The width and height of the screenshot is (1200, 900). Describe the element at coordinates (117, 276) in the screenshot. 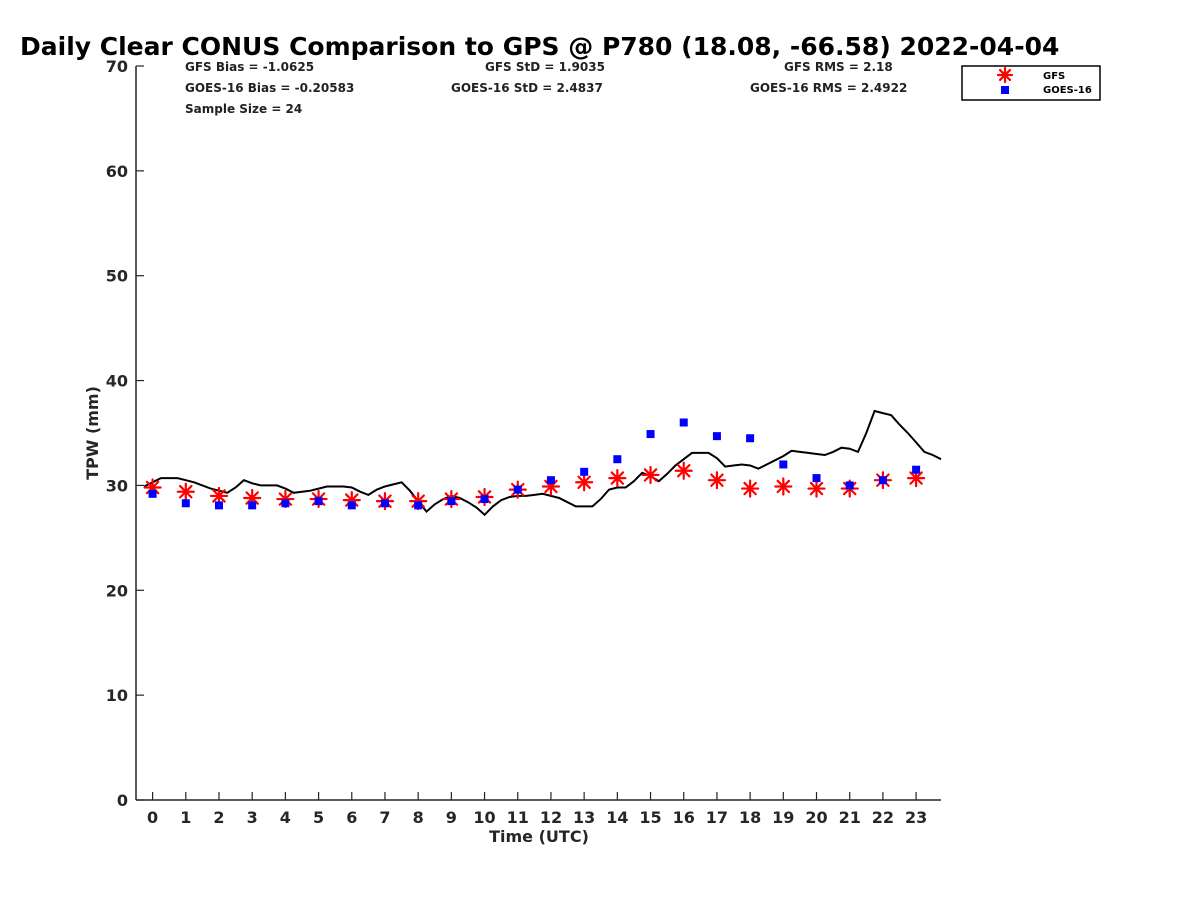

I see `y-tick-label: 50` at that location.